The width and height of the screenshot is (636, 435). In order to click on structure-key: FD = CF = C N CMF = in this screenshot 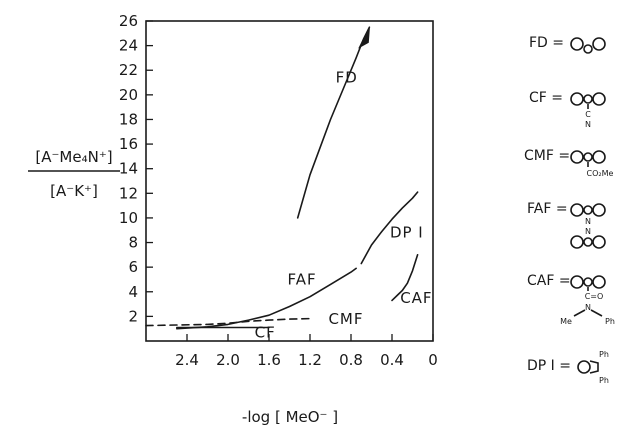, I will do `click(569, 210)`.